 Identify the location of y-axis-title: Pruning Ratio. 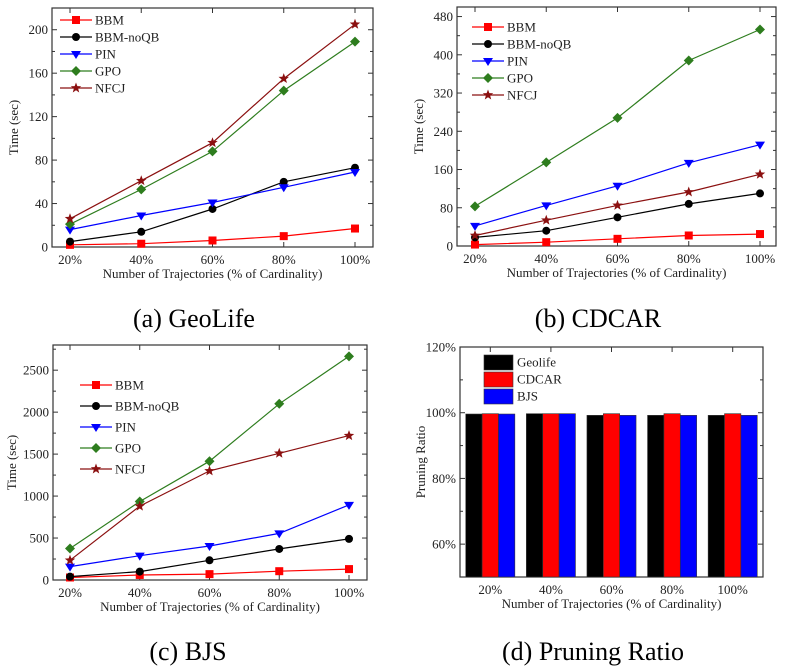
(420, 462).